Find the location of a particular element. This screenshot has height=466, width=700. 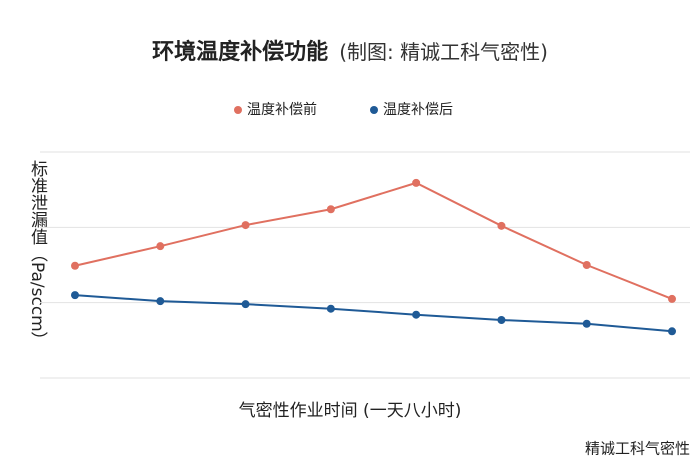

y-axis-label: 标准泄漏值（Pa/sccm） is located at coordinates (37, 254).